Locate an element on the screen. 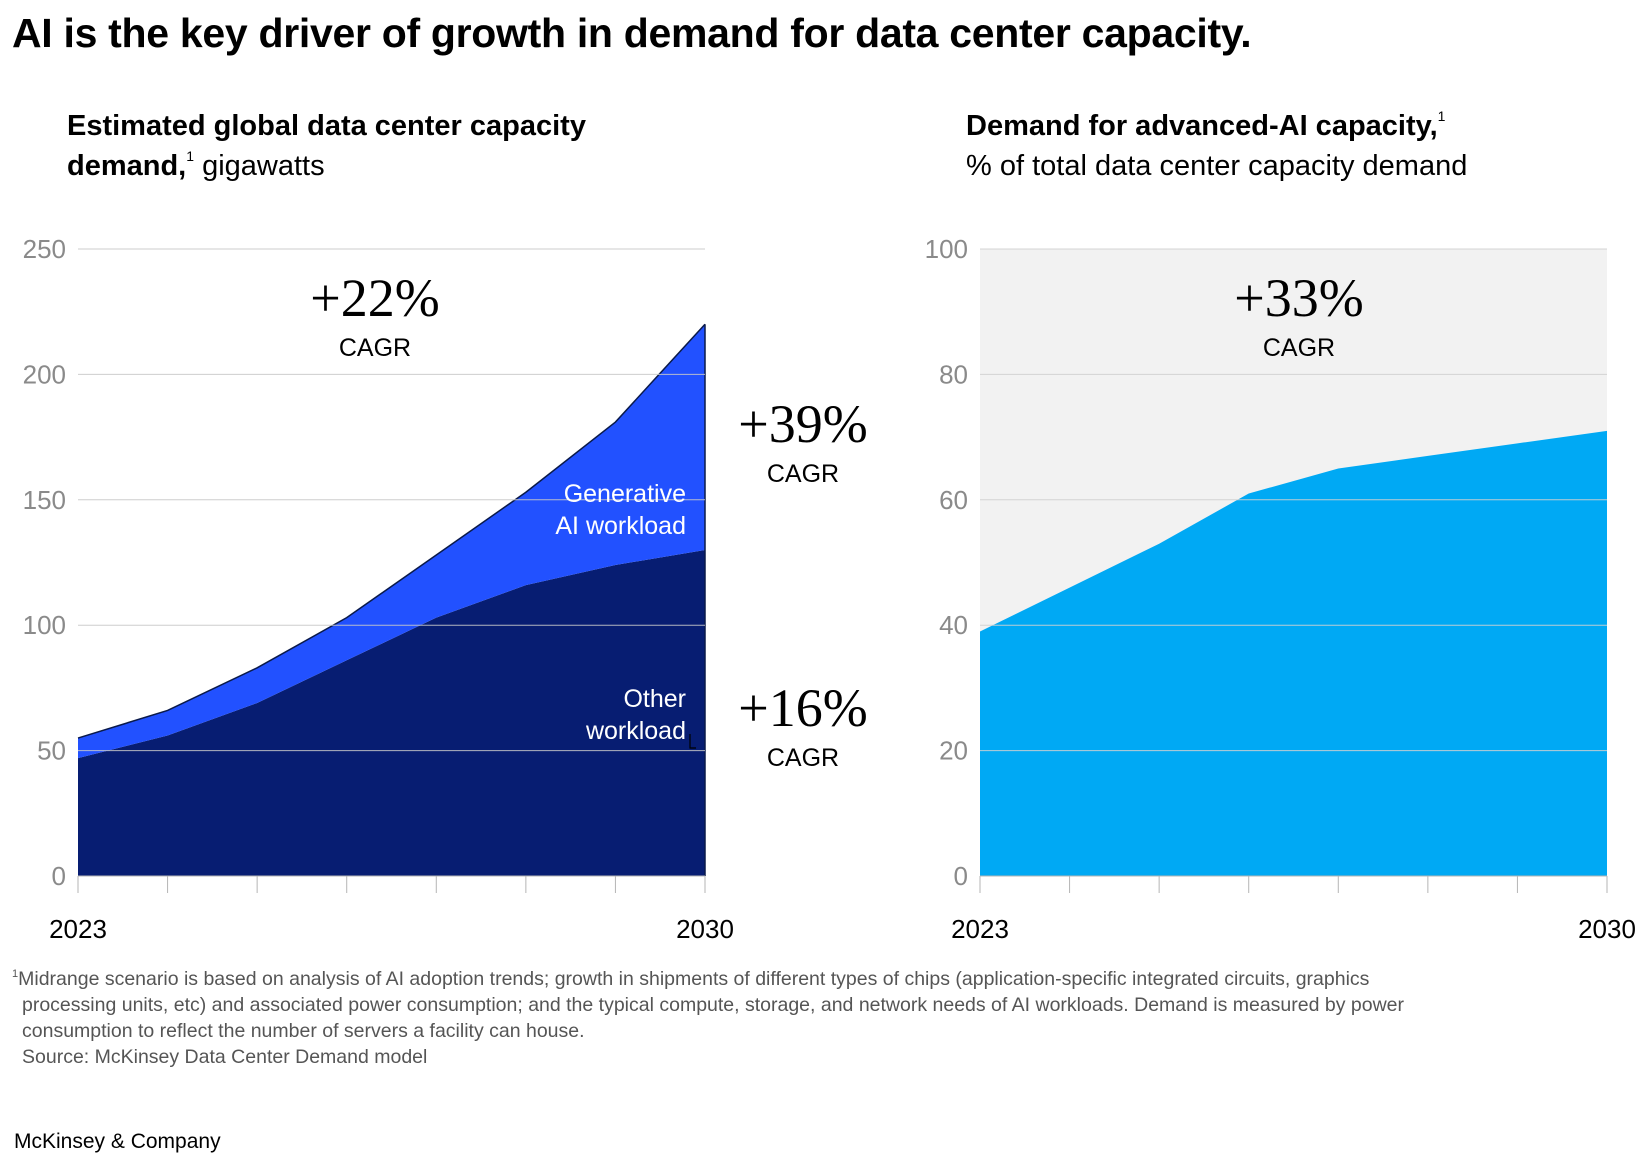 This screenshot has height=1168, width=1646. chart1-cagr-value-2: +39% is located at coordinates (802, 424).